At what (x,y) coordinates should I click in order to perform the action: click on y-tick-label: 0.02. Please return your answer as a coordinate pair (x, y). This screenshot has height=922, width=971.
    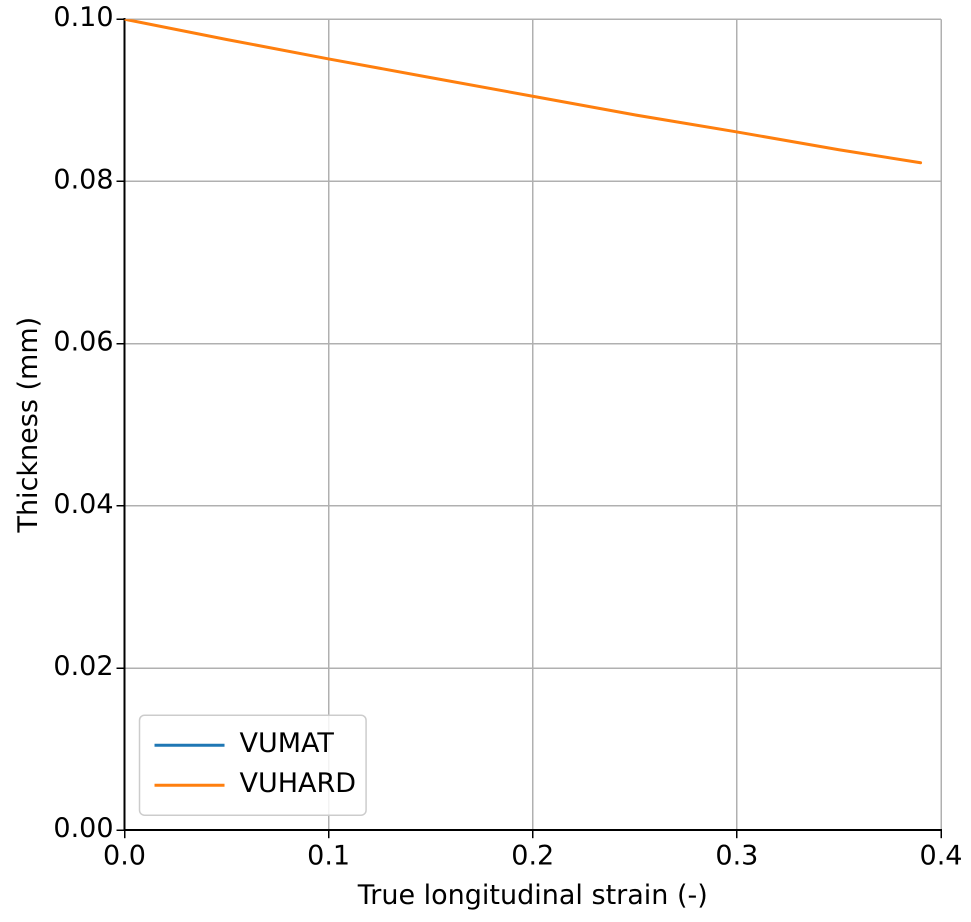
    Looking at the image, I should click on (83, 666).